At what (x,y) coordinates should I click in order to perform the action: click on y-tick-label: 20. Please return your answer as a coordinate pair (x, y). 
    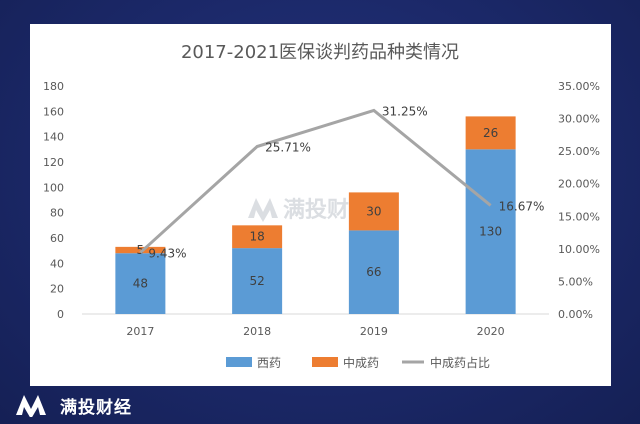
    Looking at the image, I should click on (57, 289).